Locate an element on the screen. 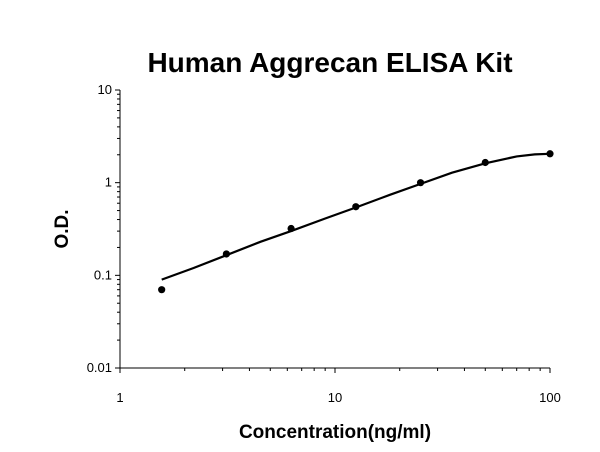 The width and height of the screenshot is (600, 452). x-tick-label: 100 is located at coordinates (550, 397).